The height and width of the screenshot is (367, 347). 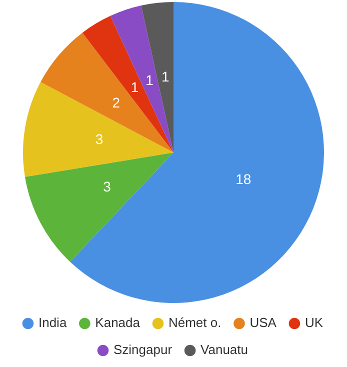 What do you see at coordinates (116, 102) in the screenshot?
I see `data-label: 2` at bounding box center [116, 102].